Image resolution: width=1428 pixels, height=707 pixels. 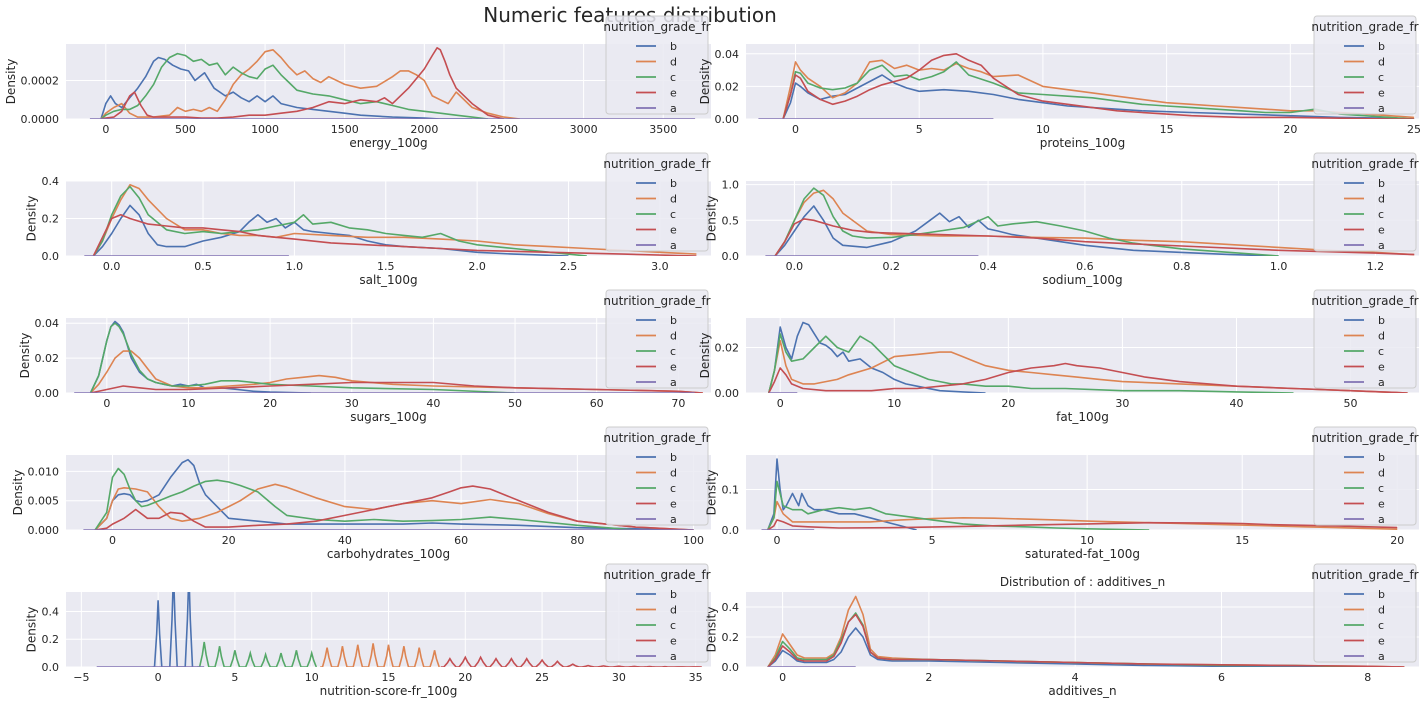 I want to click on x-tick-label: 2000, so click(x=424, y=129).